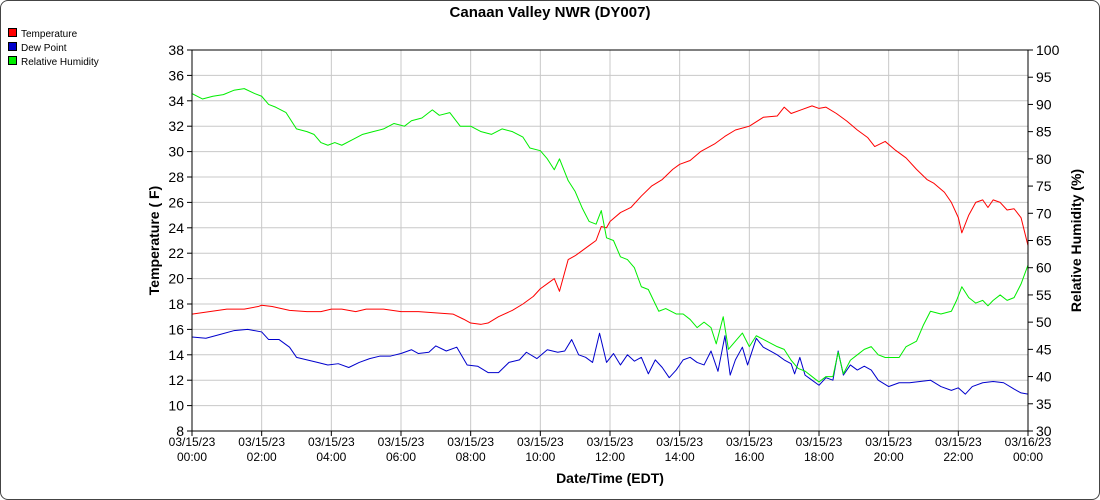 The image size is (1100, 500). What do you see at coordinates (176, 126) in the screenshot?
I see `y-tick-label: 32` at bounding box center [176, 126].